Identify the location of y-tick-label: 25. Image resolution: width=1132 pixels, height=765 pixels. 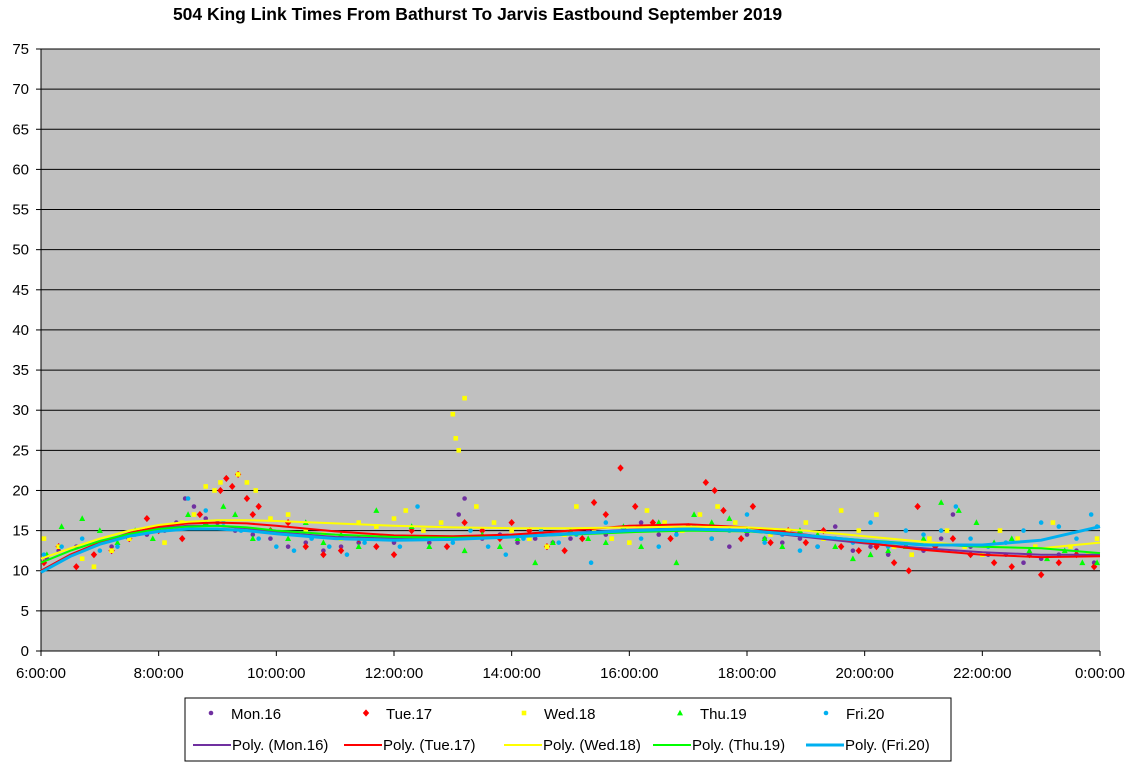
(20, 450).